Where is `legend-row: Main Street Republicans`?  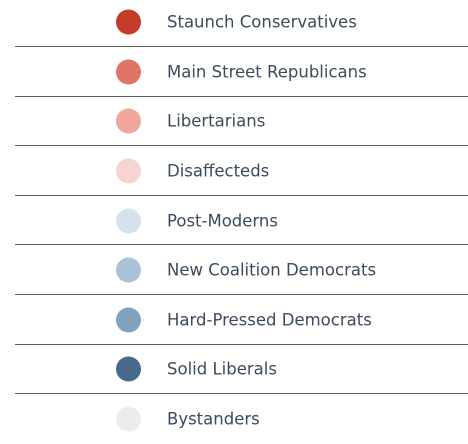 legend-row: Main Street Republicans is located at coordinates (234, 72).